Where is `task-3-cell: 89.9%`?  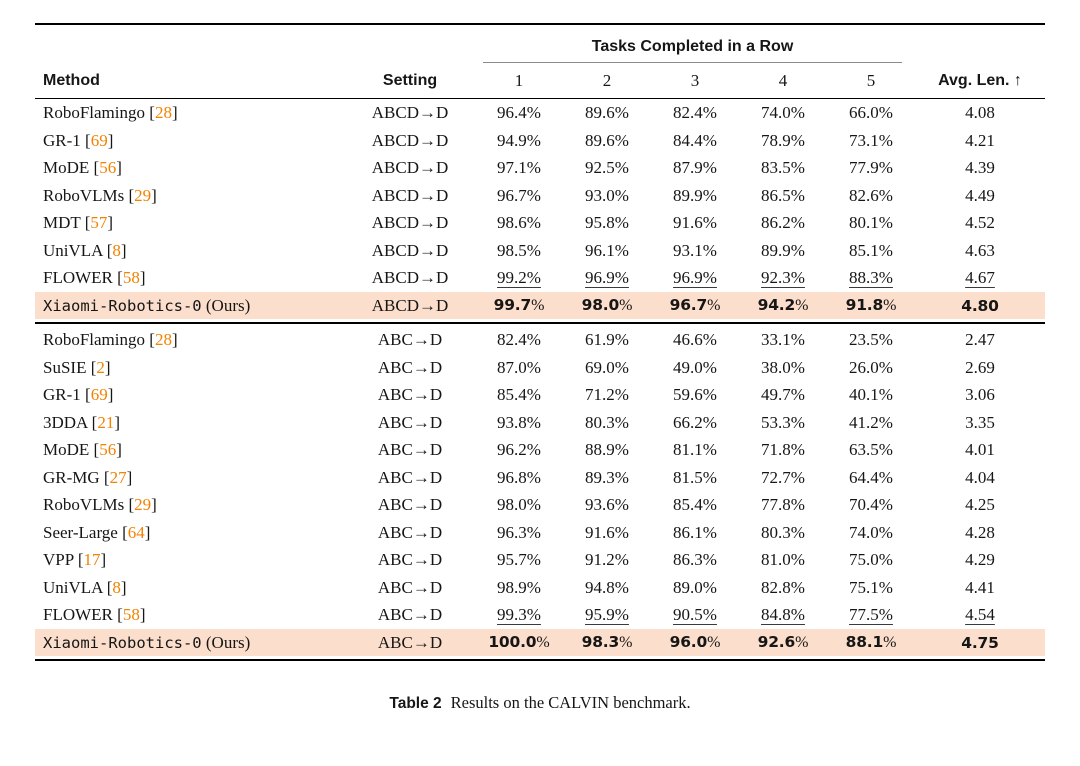 task-3-cell: 89.9% is located at coordinates (695, 195).